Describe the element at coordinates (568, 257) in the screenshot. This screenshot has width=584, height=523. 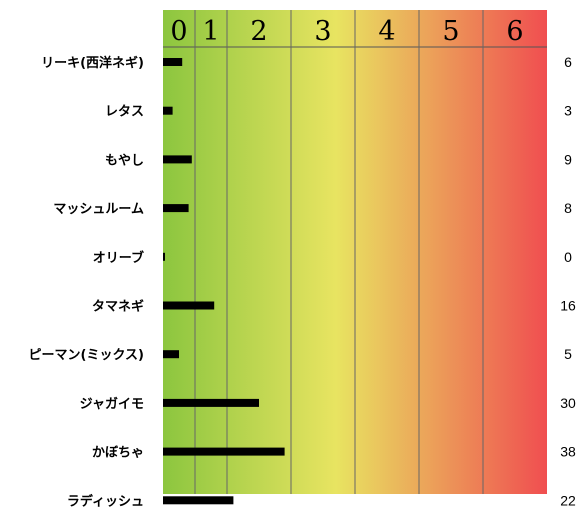
I see `value-label: 0` at that location.